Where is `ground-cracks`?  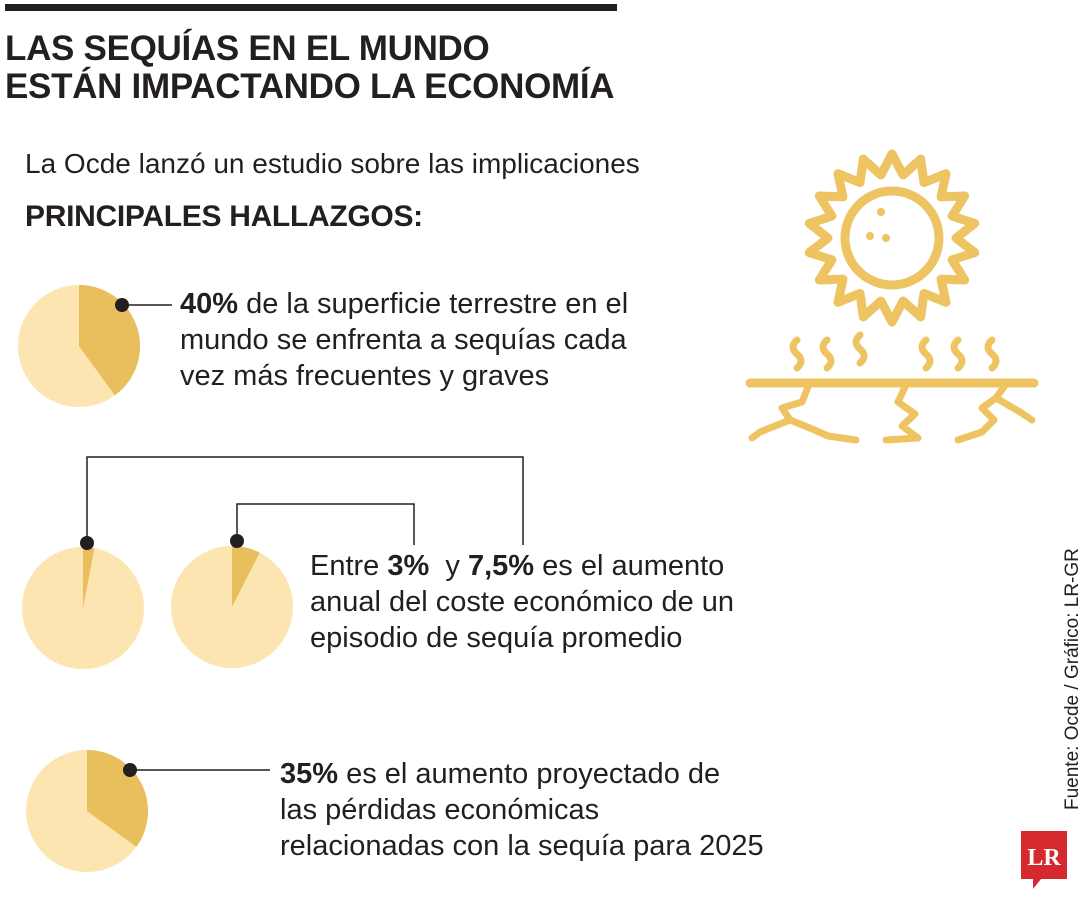
ground-cracks is located at coordinates (892, 413).